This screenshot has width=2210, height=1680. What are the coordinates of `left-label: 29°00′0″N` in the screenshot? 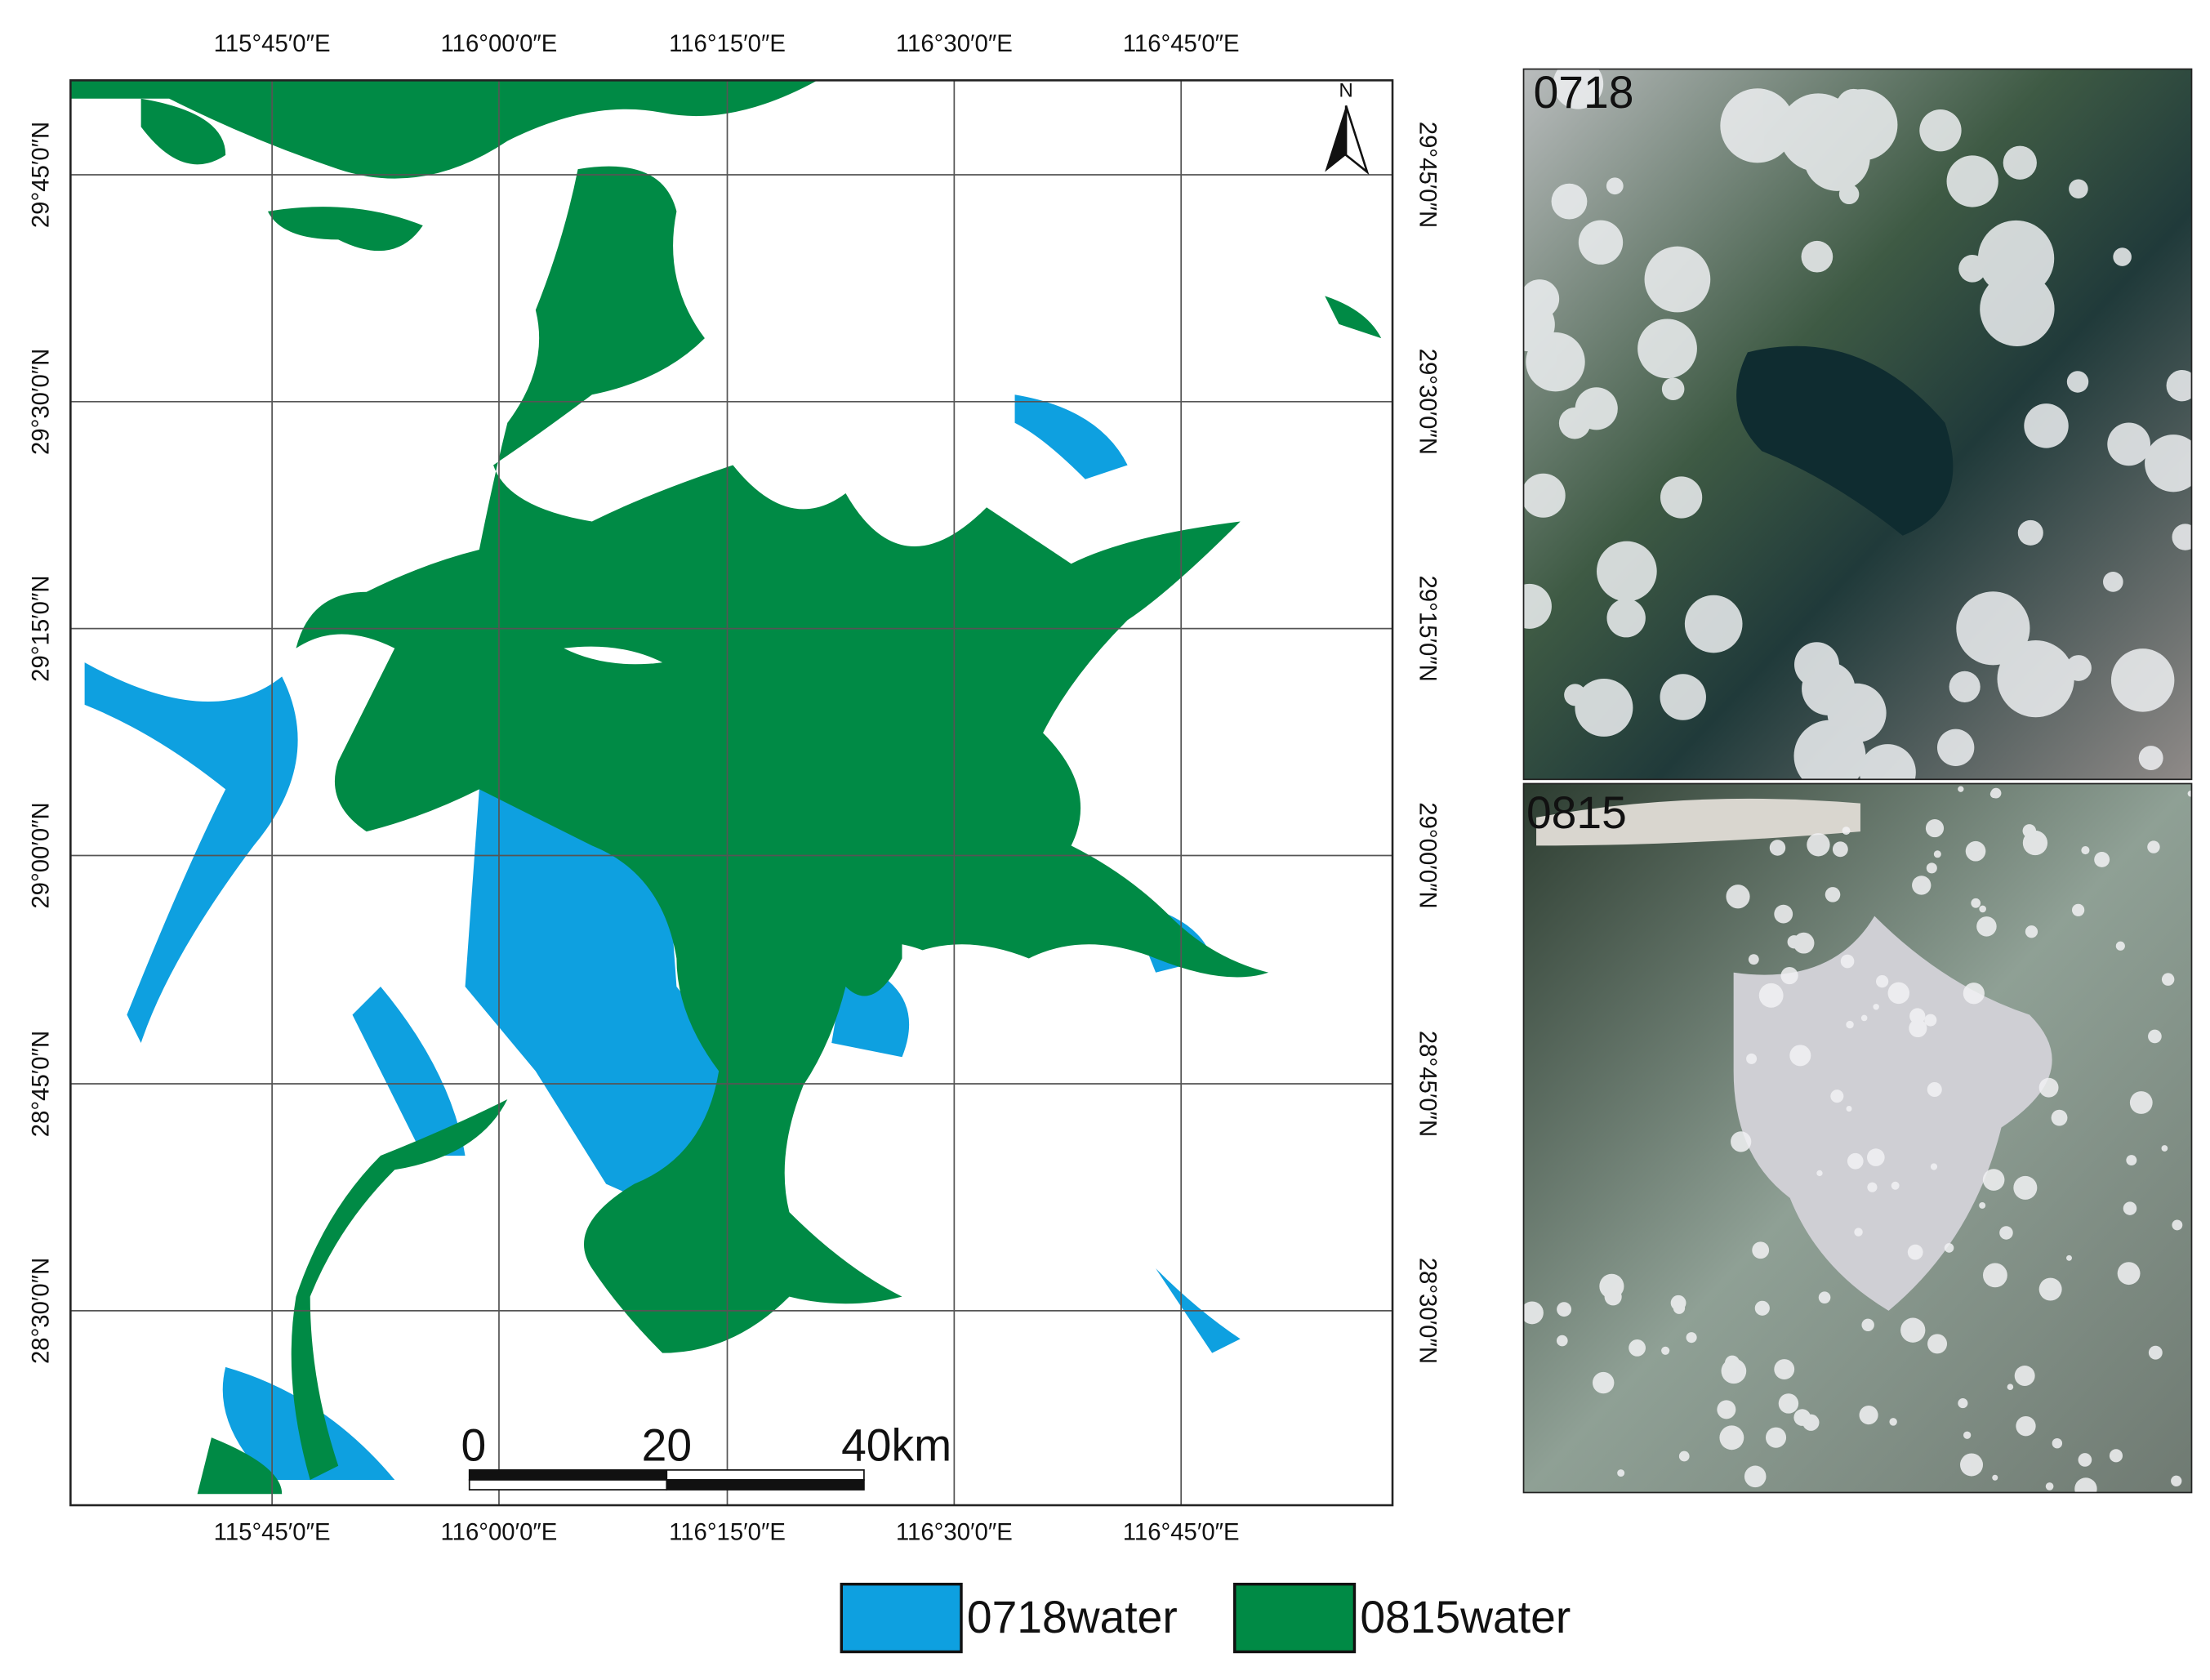 It's located at (41, 855).